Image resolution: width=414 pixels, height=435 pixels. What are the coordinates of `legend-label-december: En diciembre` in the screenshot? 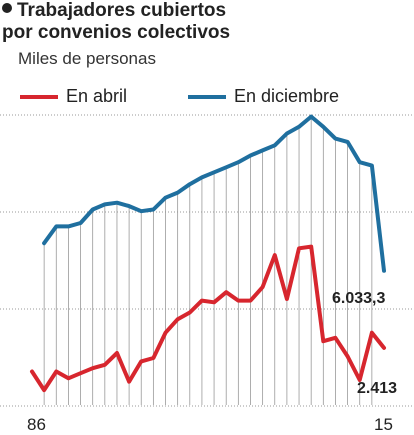 It's located at (287, 96).